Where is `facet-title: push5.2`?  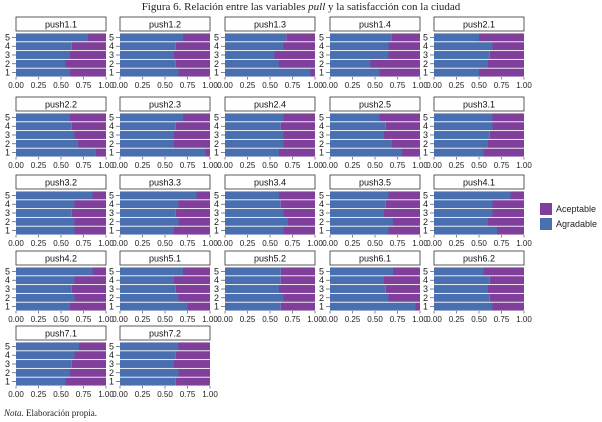
facet-title: push5.2 is located at coordinates (270, 259).